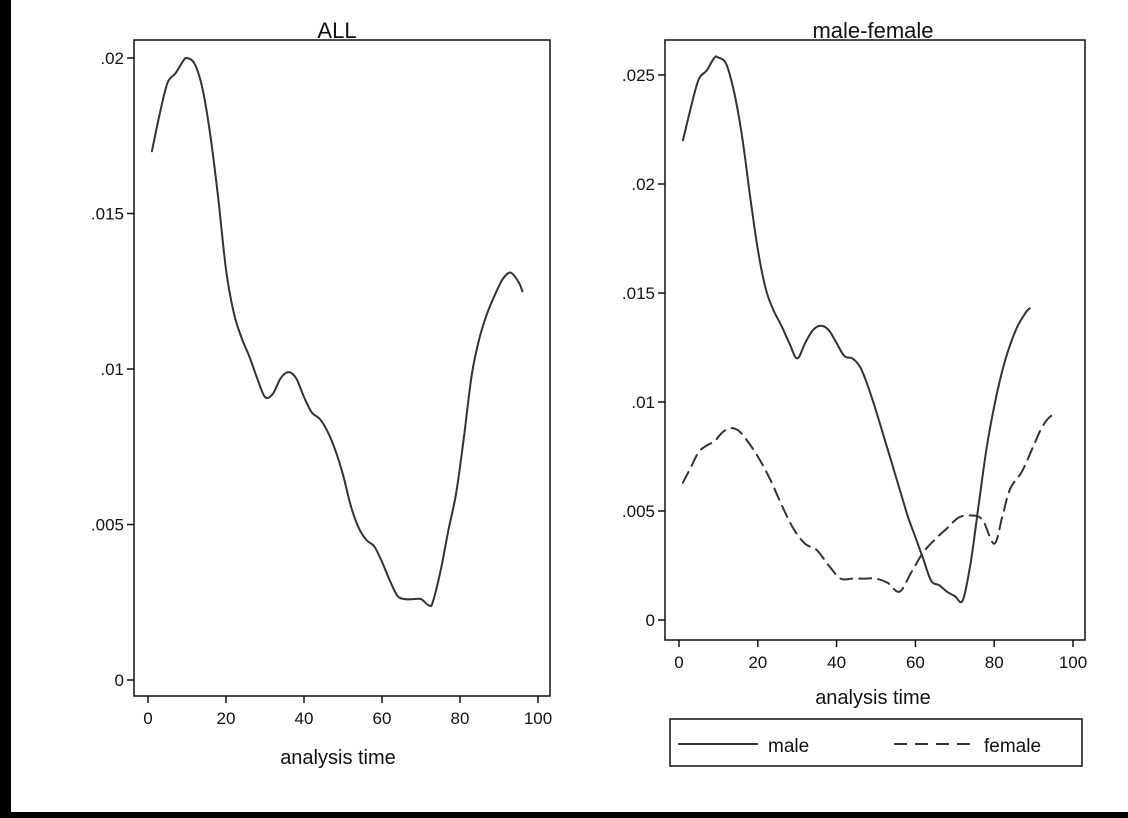  What do you see at coordinates (643, 184) in the screenshot?
I see `chart-male-female-y-tick-label: .02` at bounding box center [643, 184].